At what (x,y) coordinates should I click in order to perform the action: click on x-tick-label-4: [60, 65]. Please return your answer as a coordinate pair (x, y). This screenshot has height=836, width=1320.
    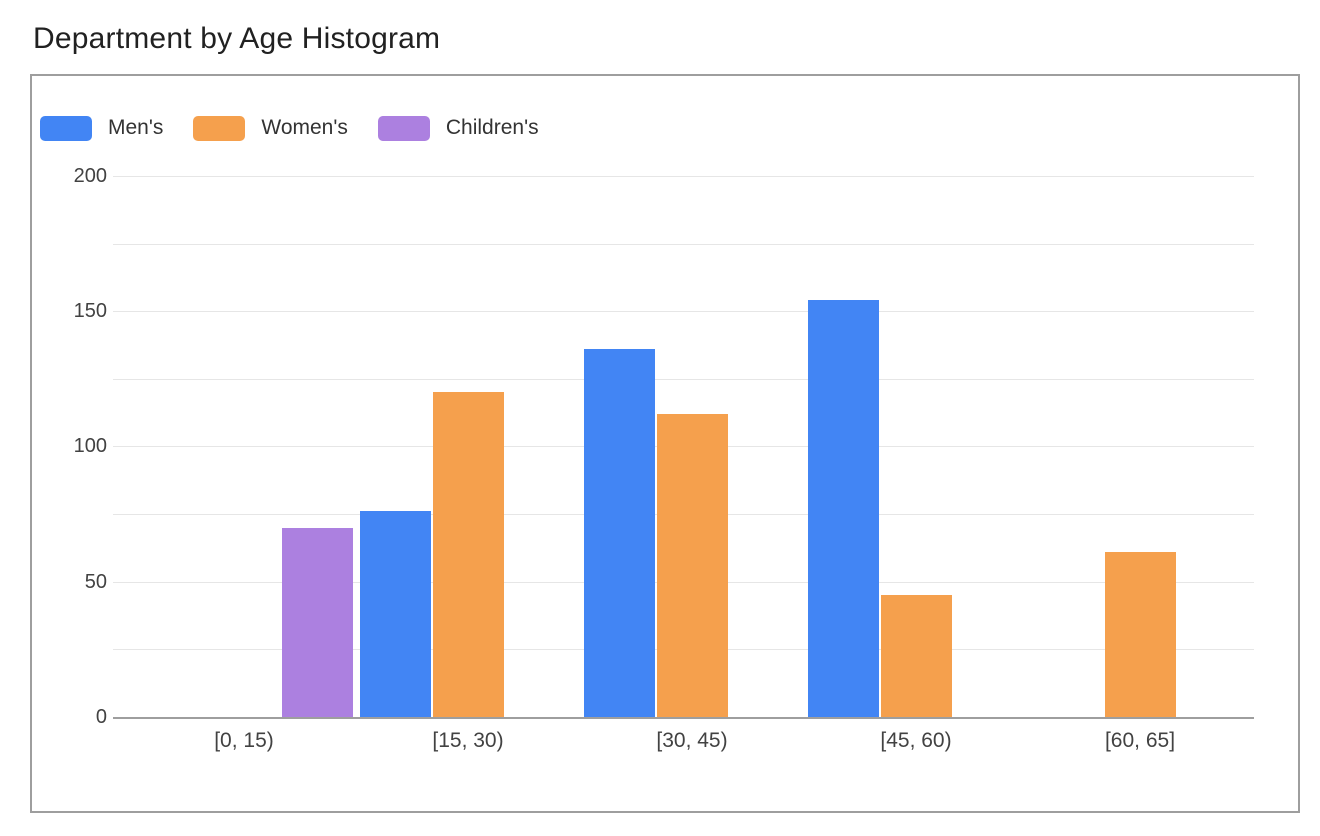
    Looking at the image, I should click on (1140, 740).